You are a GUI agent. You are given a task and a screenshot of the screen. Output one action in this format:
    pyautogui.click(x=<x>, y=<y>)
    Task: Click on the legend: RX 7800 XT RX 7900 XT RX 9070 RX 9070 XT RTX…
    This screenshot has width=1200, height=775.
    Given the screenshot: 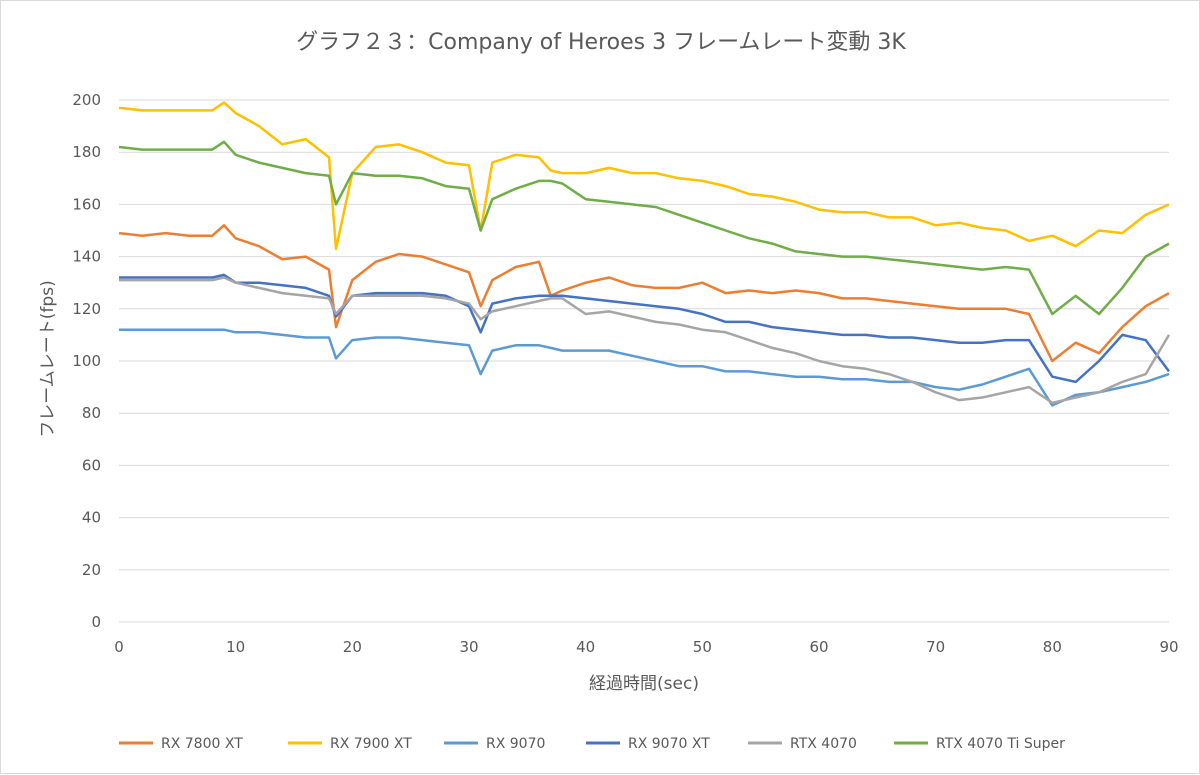 What is the action you would take?
    pyautogui.click(x=592, y=744)
    